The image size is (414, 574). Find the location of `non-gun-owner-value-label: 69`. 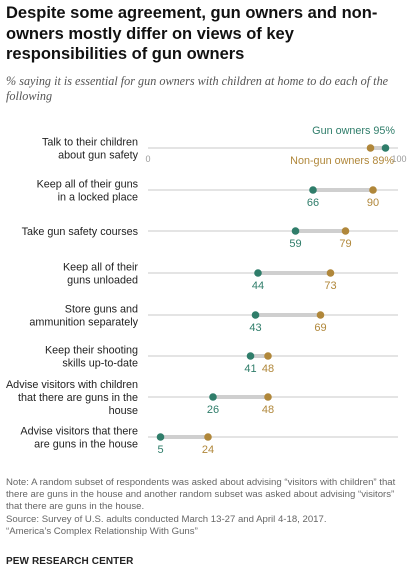

non-gun-owner-value-label: 69 is located at coordinates (320, 328).